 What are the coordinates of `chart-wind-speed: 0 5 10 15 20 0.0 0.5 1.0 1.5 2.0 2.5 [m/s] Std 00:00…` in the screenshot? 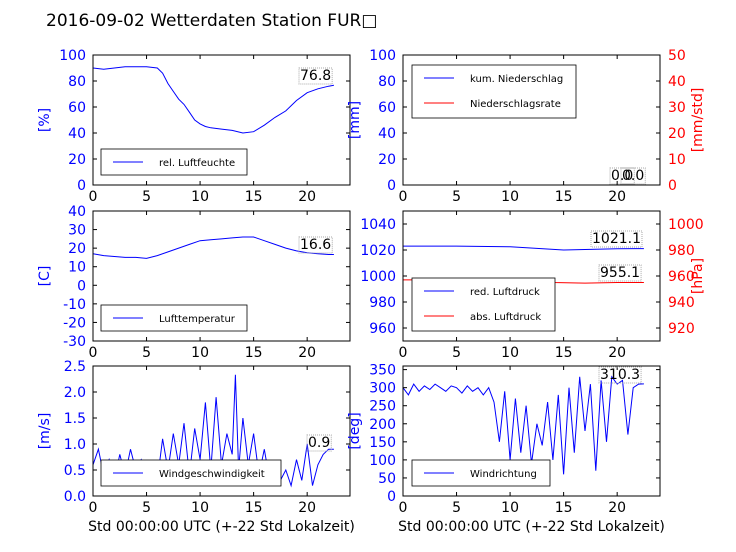 It's located at (196, 447).